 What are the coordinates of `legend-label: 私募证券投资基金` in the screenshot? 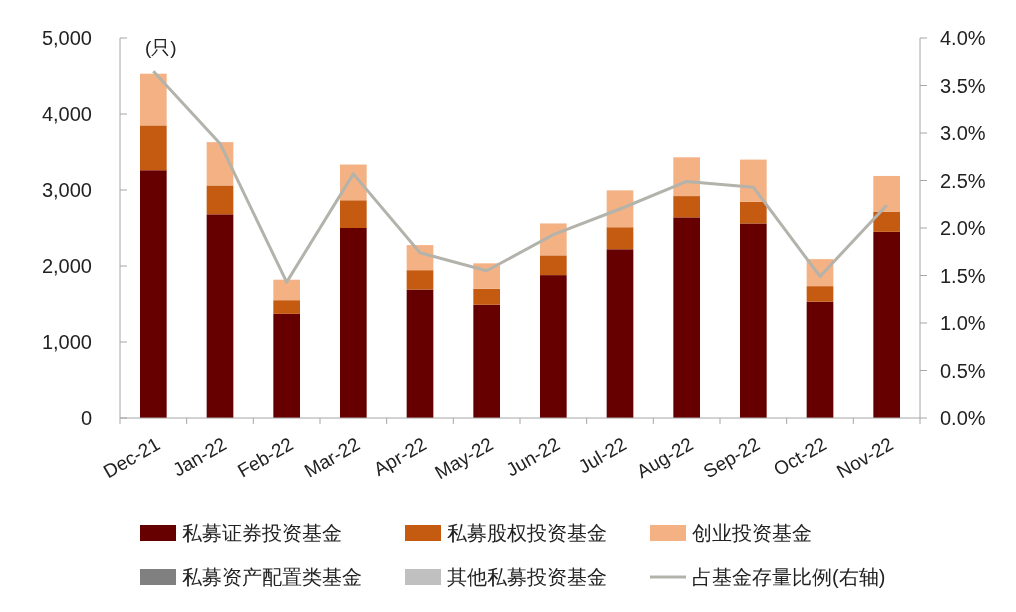 It's located at (262, 533).